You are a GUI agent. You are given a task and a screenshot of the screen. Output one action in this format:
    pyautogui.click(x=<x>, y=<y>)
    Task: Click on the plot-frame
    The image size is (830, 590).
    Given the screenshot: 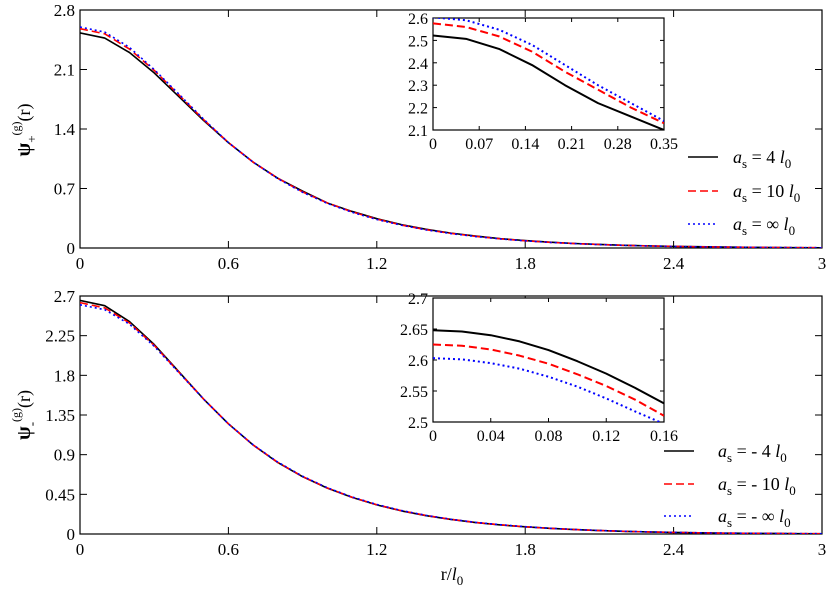 What is the action you would take?
    pyautogui.click(x=548, y=360)
    